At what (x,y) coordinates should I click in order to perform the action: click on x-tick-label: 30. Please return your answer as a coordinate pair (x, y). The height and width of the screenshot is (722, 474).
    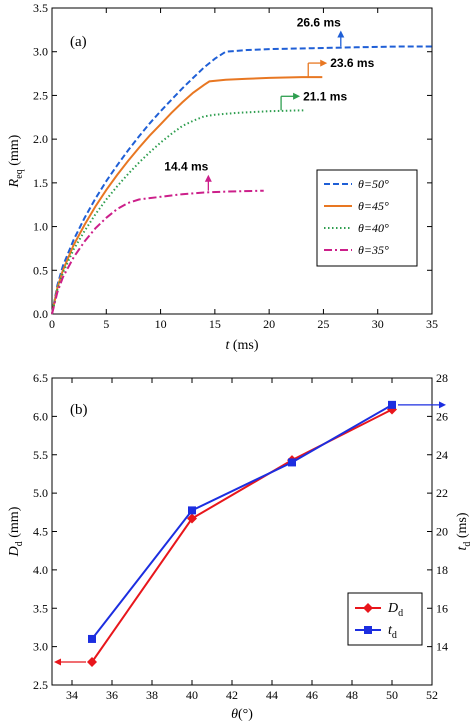
    Looking at the image, I should click on (378, 324).